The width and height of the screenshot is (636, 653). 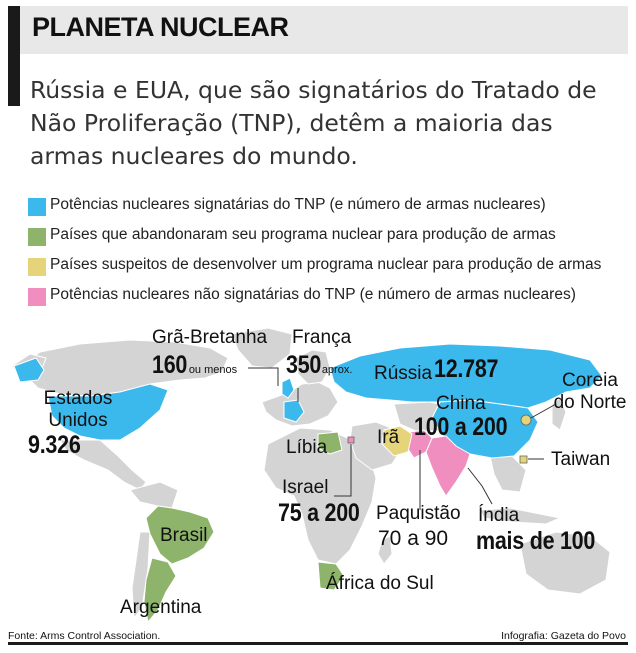 I want to click on country-taiwan, so click(x=523, y=459).